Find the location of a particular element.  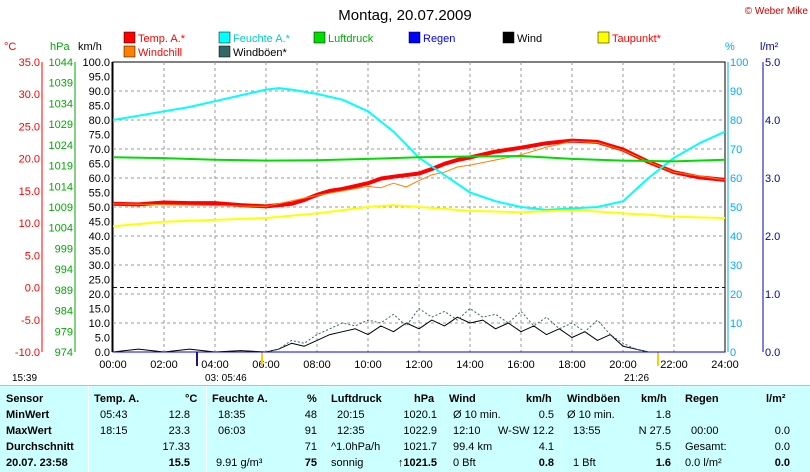

y-tick-label-hpa: 1024 is located at coordinates (61, 146).